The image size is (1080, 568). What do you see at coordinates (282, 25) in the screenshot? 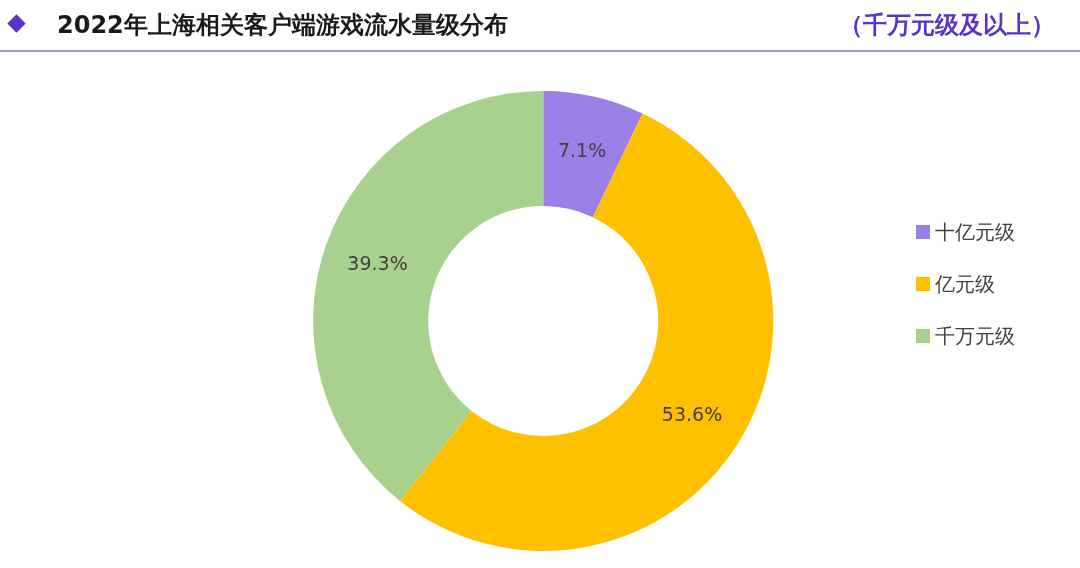
I see `chart-title: 2022年上海相关客户端游戏流水量级分布` at bounding box center [282, 25].